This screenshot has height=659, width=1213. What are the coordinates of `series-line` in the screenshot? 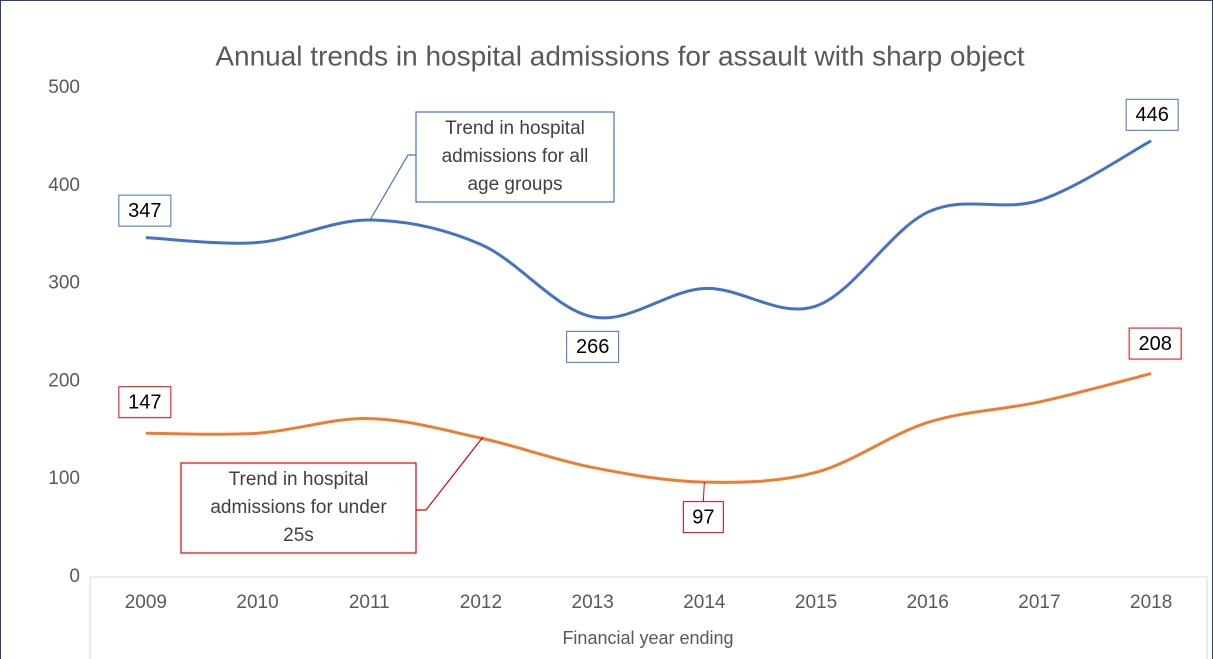 It's located at (648, 428).